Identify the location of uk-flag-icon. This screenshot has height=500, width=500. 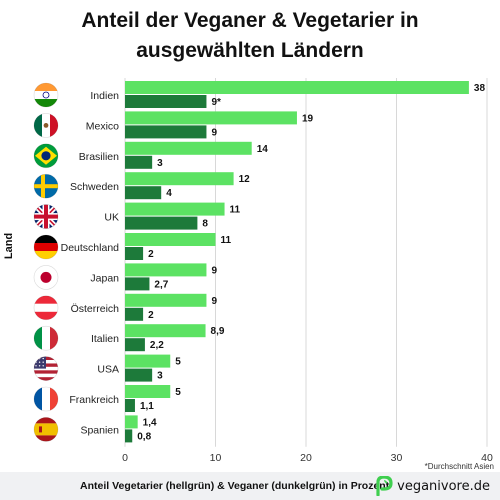
(46, 216).